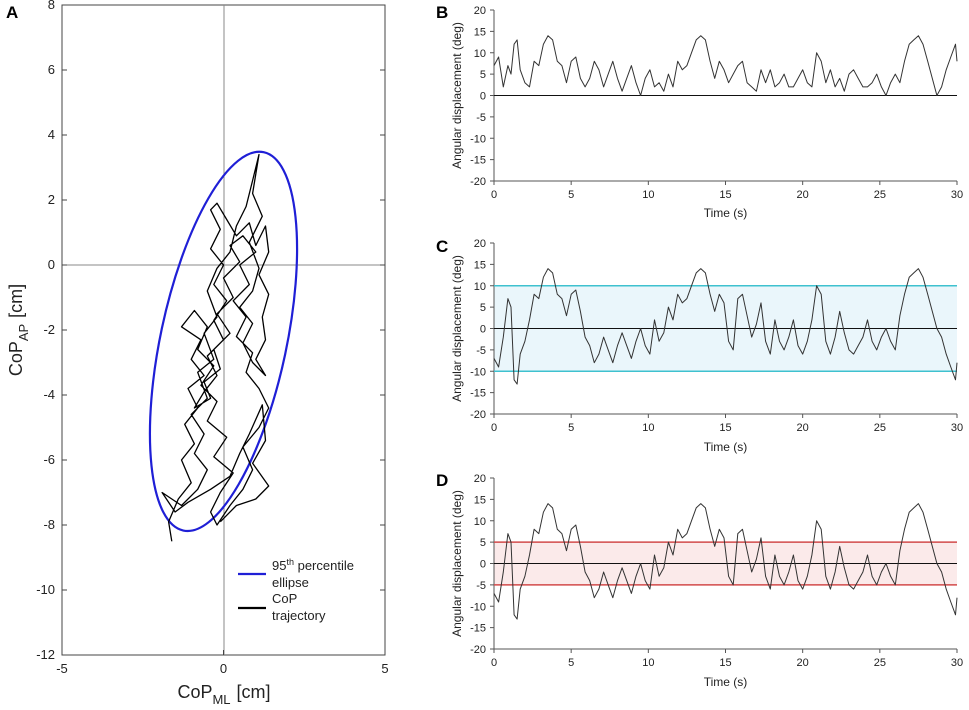 This screenshot has width=969, height=710. I want to click on panel-c-angle-series, so click(725, 326).